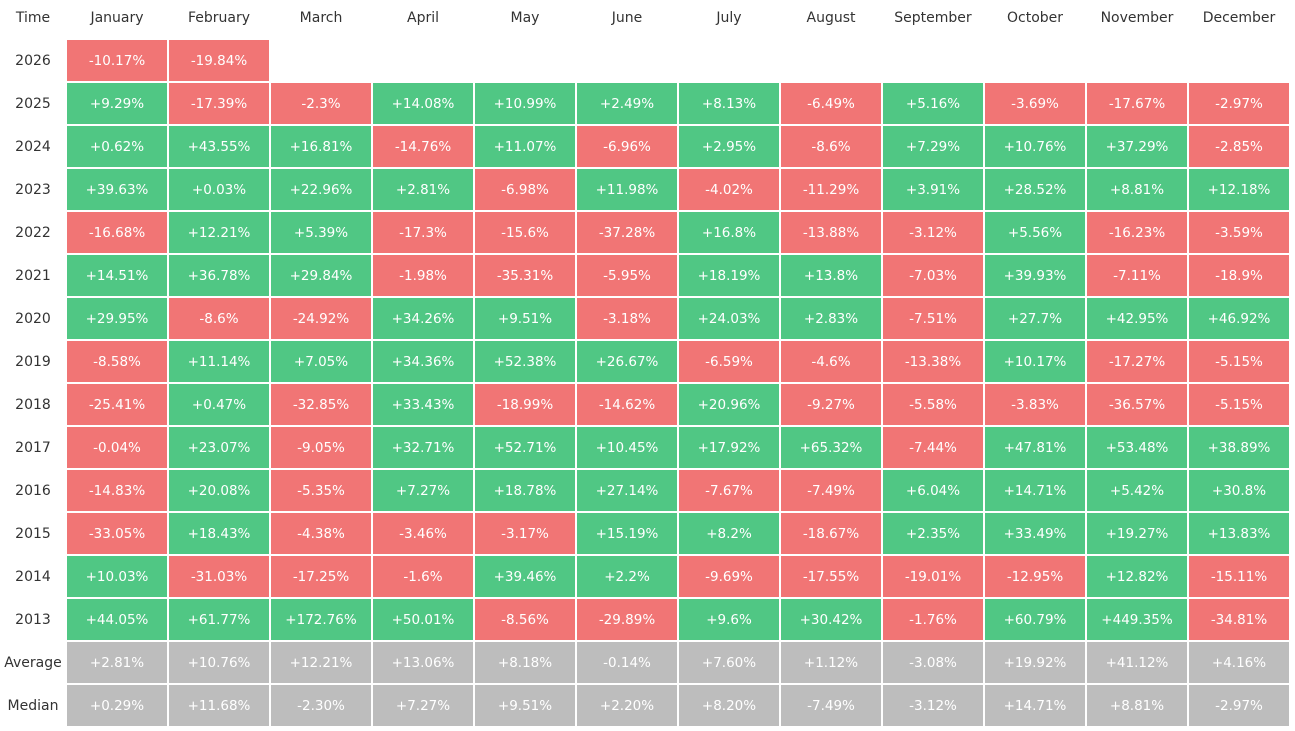  I want to click on column-header: January, so click(117, 18).